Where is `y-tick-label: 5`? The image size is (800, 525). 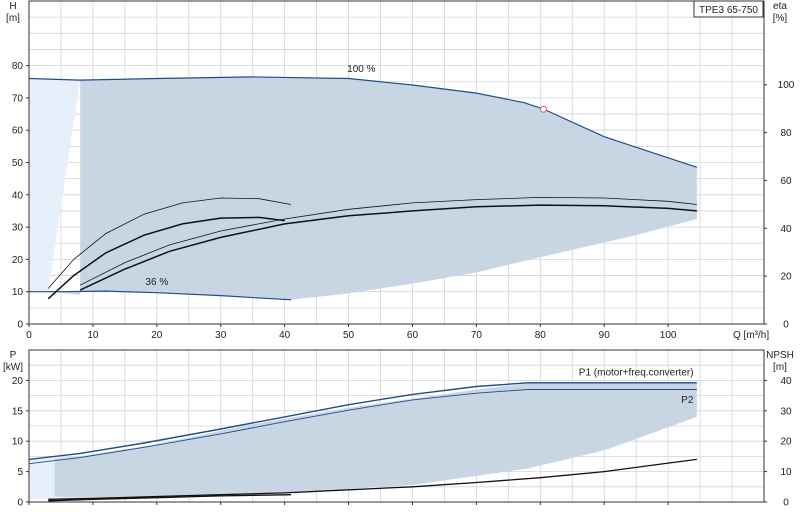 y-tick-label: 5 is located at coordinates (20, 472).